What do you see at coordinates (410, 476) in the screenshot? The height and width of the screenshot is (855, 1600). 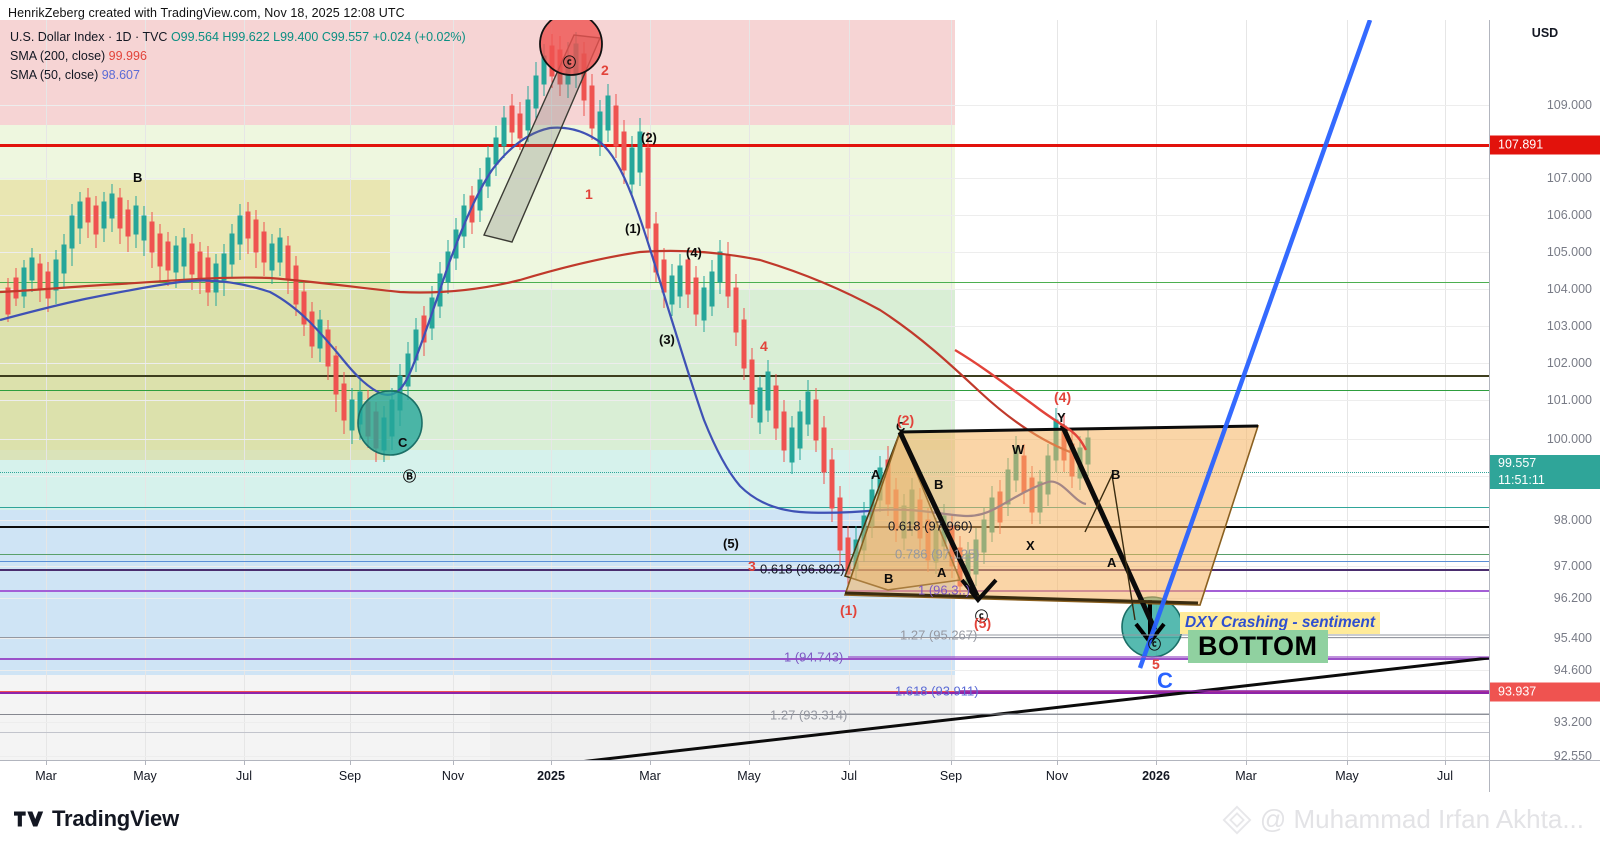 I see `wave-label: Ⓑ` at bounding box center [410, 476].